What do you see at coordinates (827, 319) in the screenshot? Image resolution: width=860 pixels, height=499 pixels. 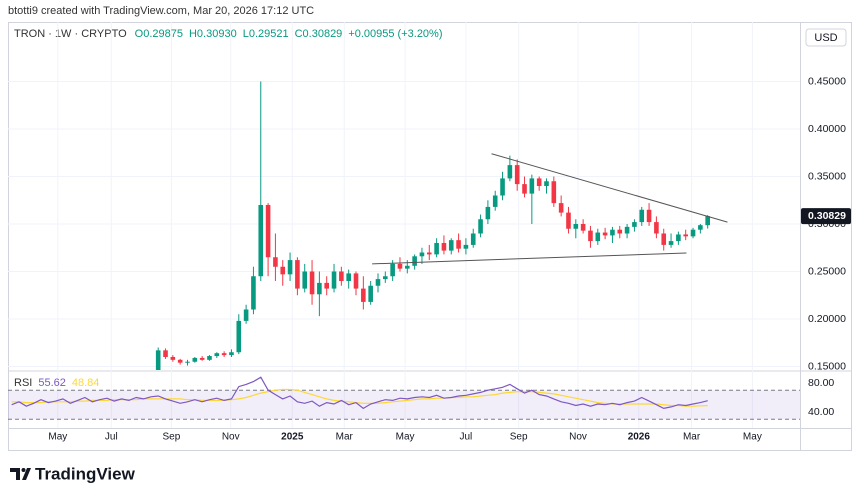 I see `y-tick-label: 0.20000` at bounding box center [827, 319].